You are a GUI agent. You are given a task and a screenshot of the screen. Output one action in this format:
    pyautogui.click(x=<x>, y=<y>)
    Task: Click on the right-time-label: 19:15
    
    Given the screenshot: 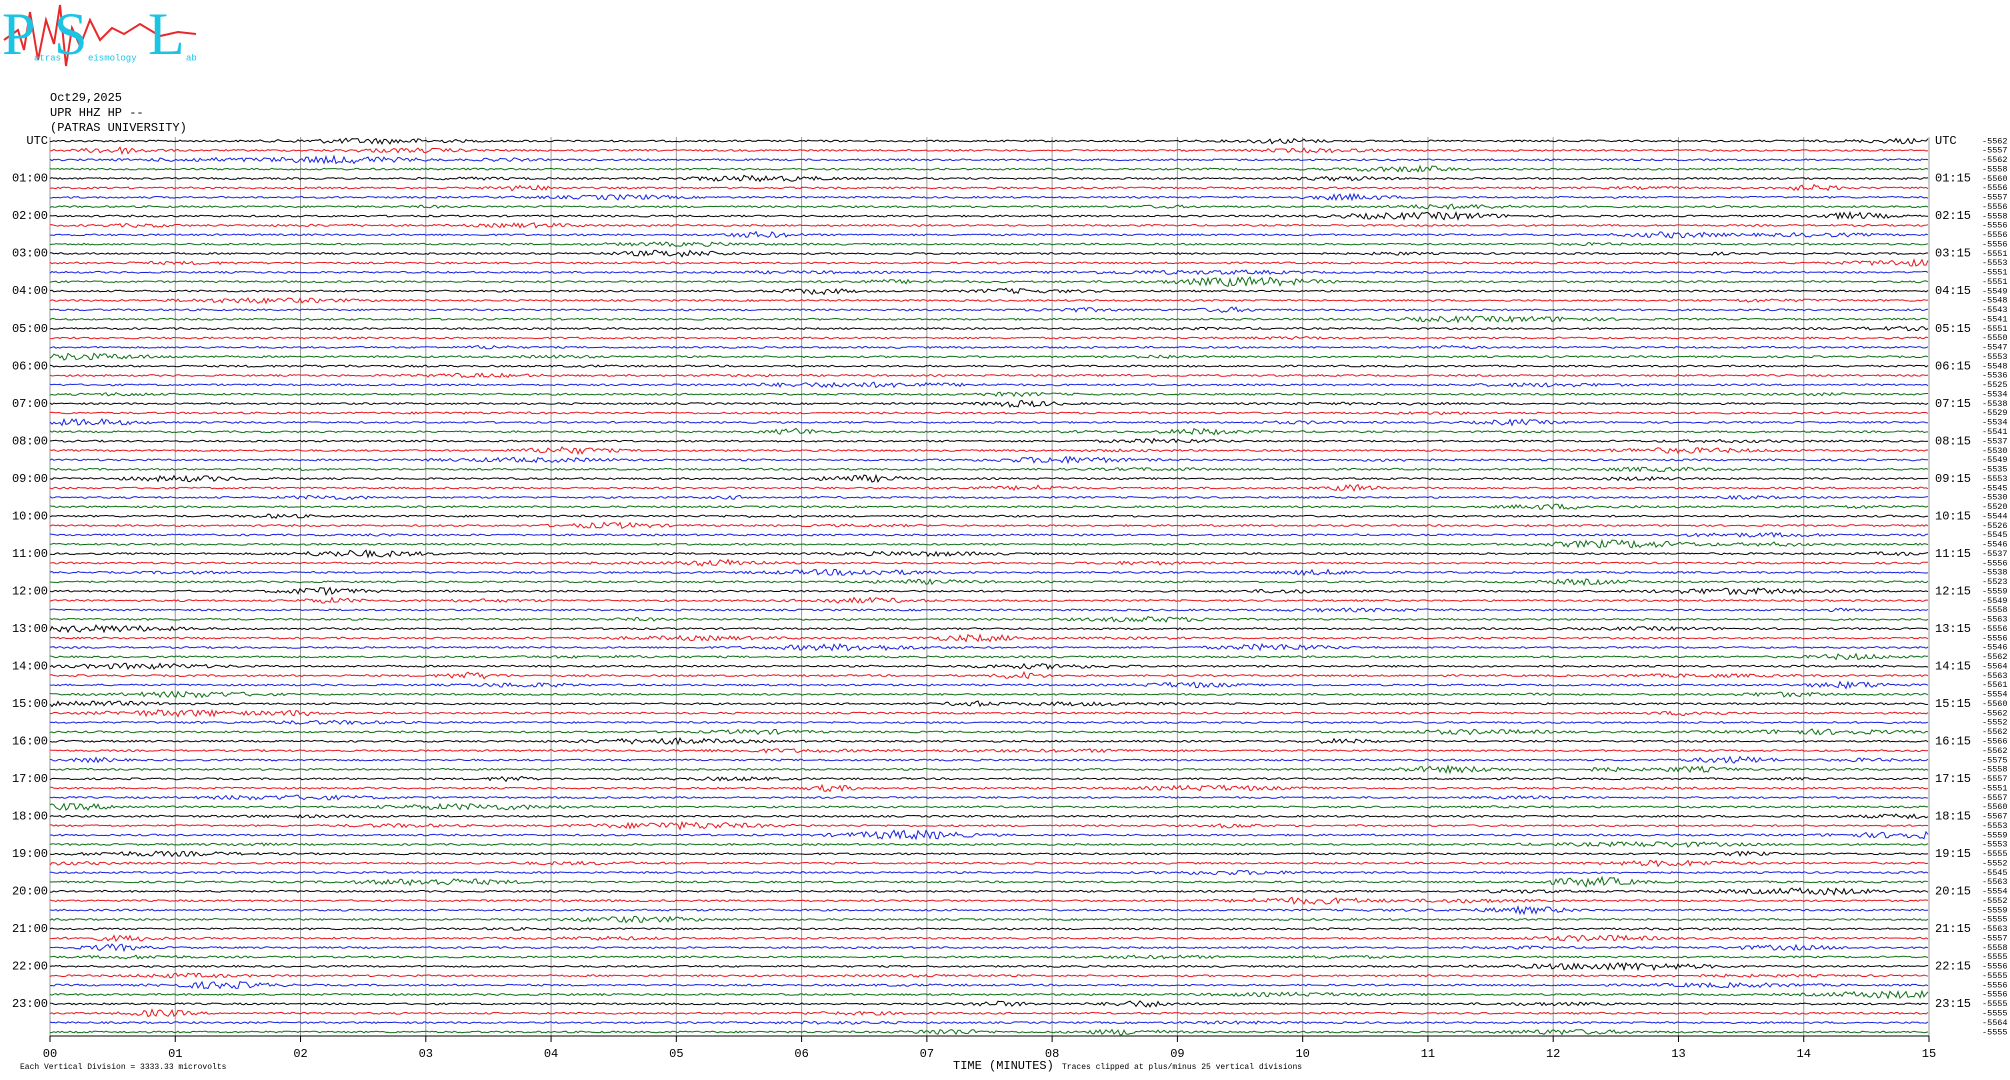 What is the action you would take?
    pyautogui.click(x=1953, y=854)
    